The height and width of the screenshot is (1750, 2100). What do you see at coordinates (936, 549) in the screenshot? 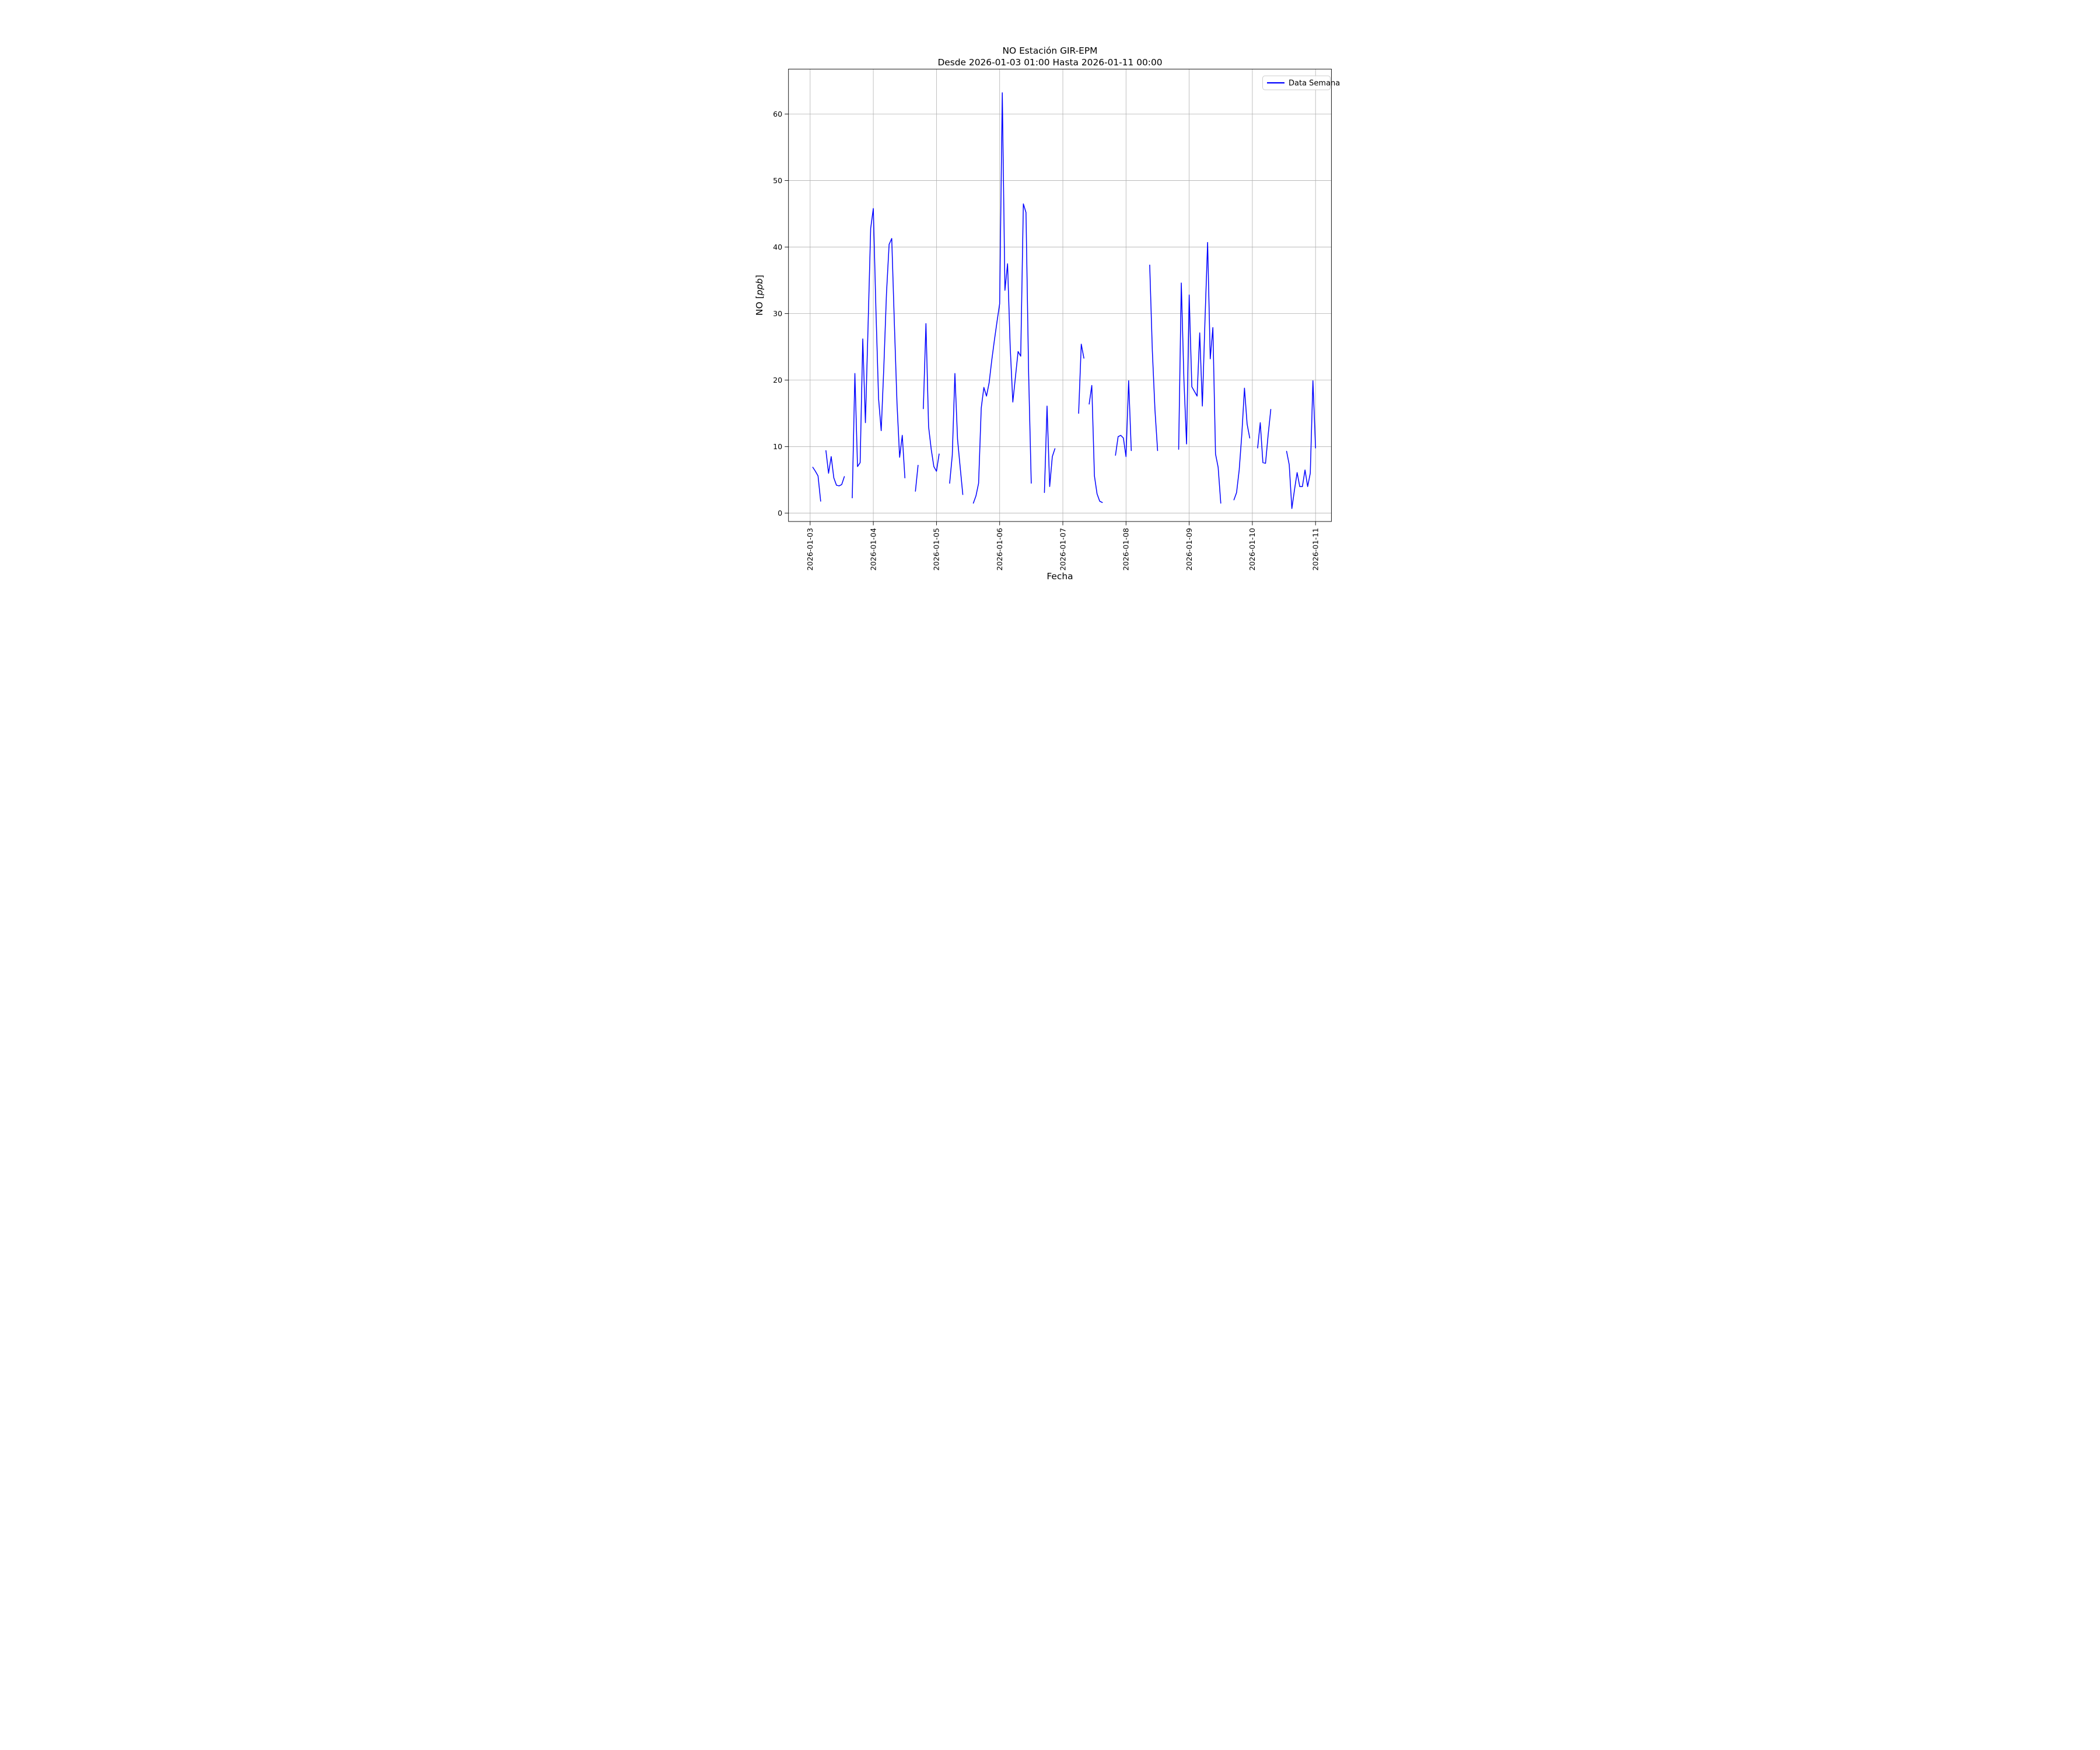
I see `x-tick-label: 2026-01-05` at bounding box center [936, 549].